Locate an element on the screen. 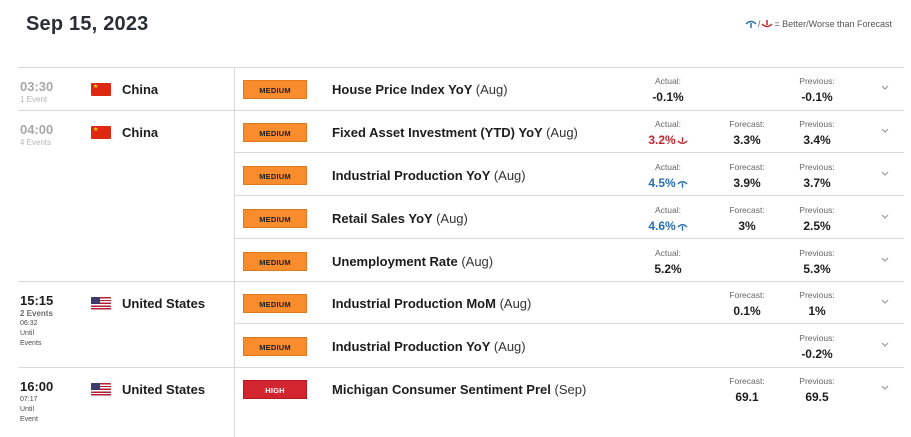 Image resolution: width=911 pixels, height=437 pixels. countdown: 07:17 Until Event is located at coordinates (29, 409).